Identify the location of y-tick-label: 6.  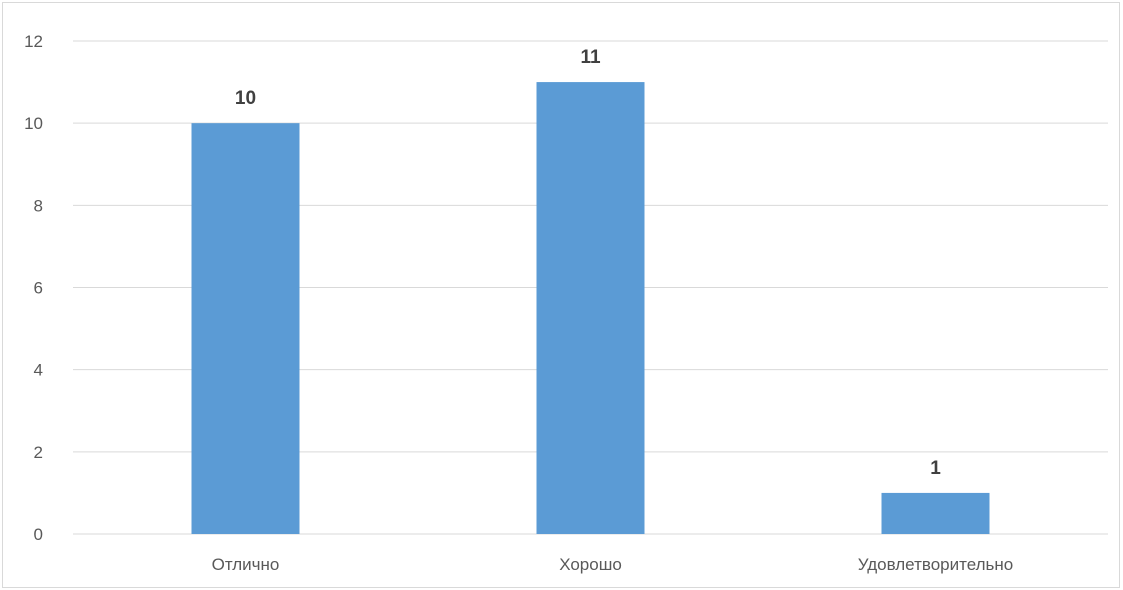
(38, 288).